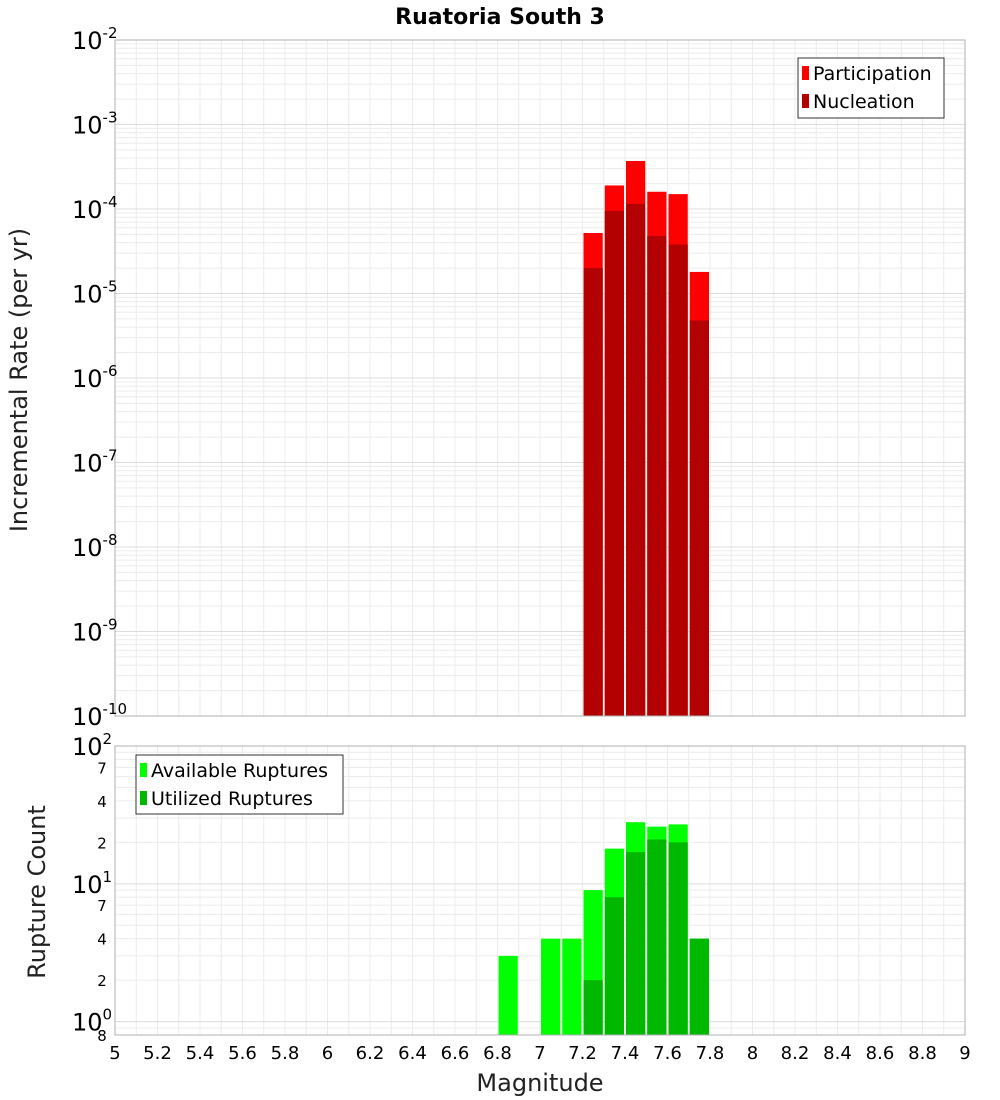  I want to click on top-bars, so click(646, 438).